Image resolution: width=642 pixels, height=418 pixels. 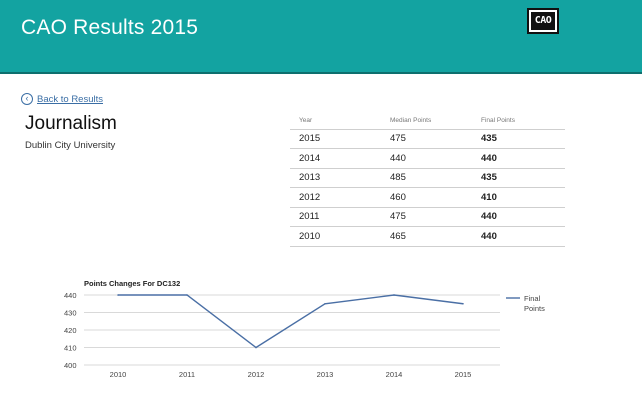 I want to click on cell-median: 465, so click(x=426, y=236).